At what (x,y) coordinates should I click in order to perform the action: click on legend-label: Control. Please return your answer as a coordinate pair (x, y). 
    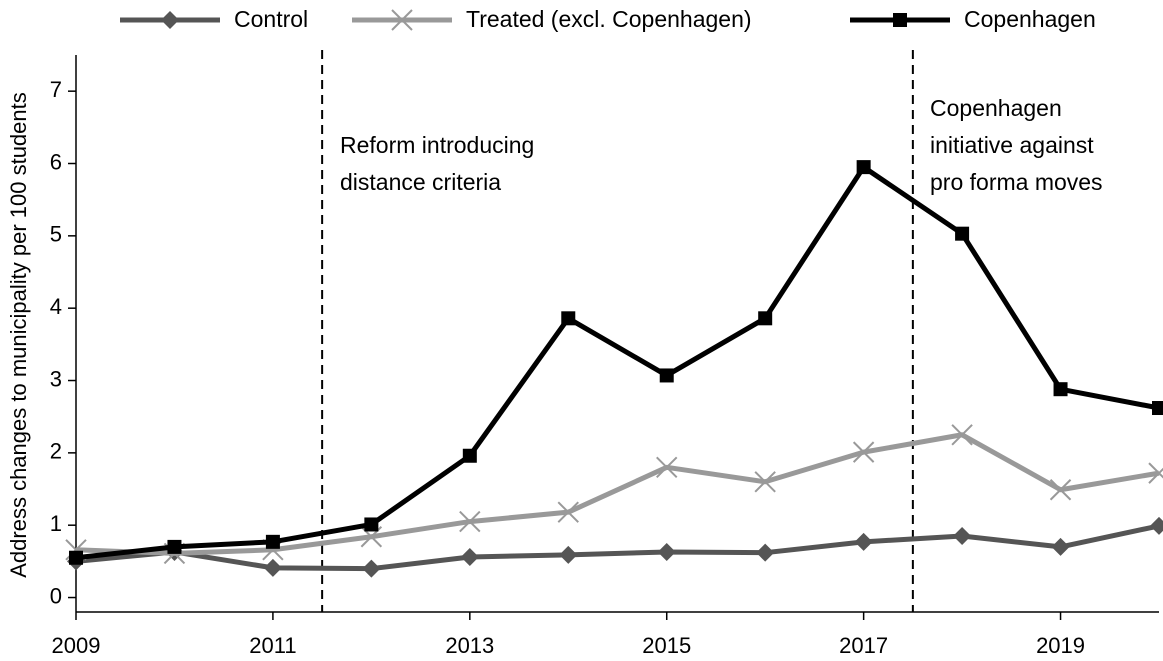
    Looking at the image, I should click on (271, 19).